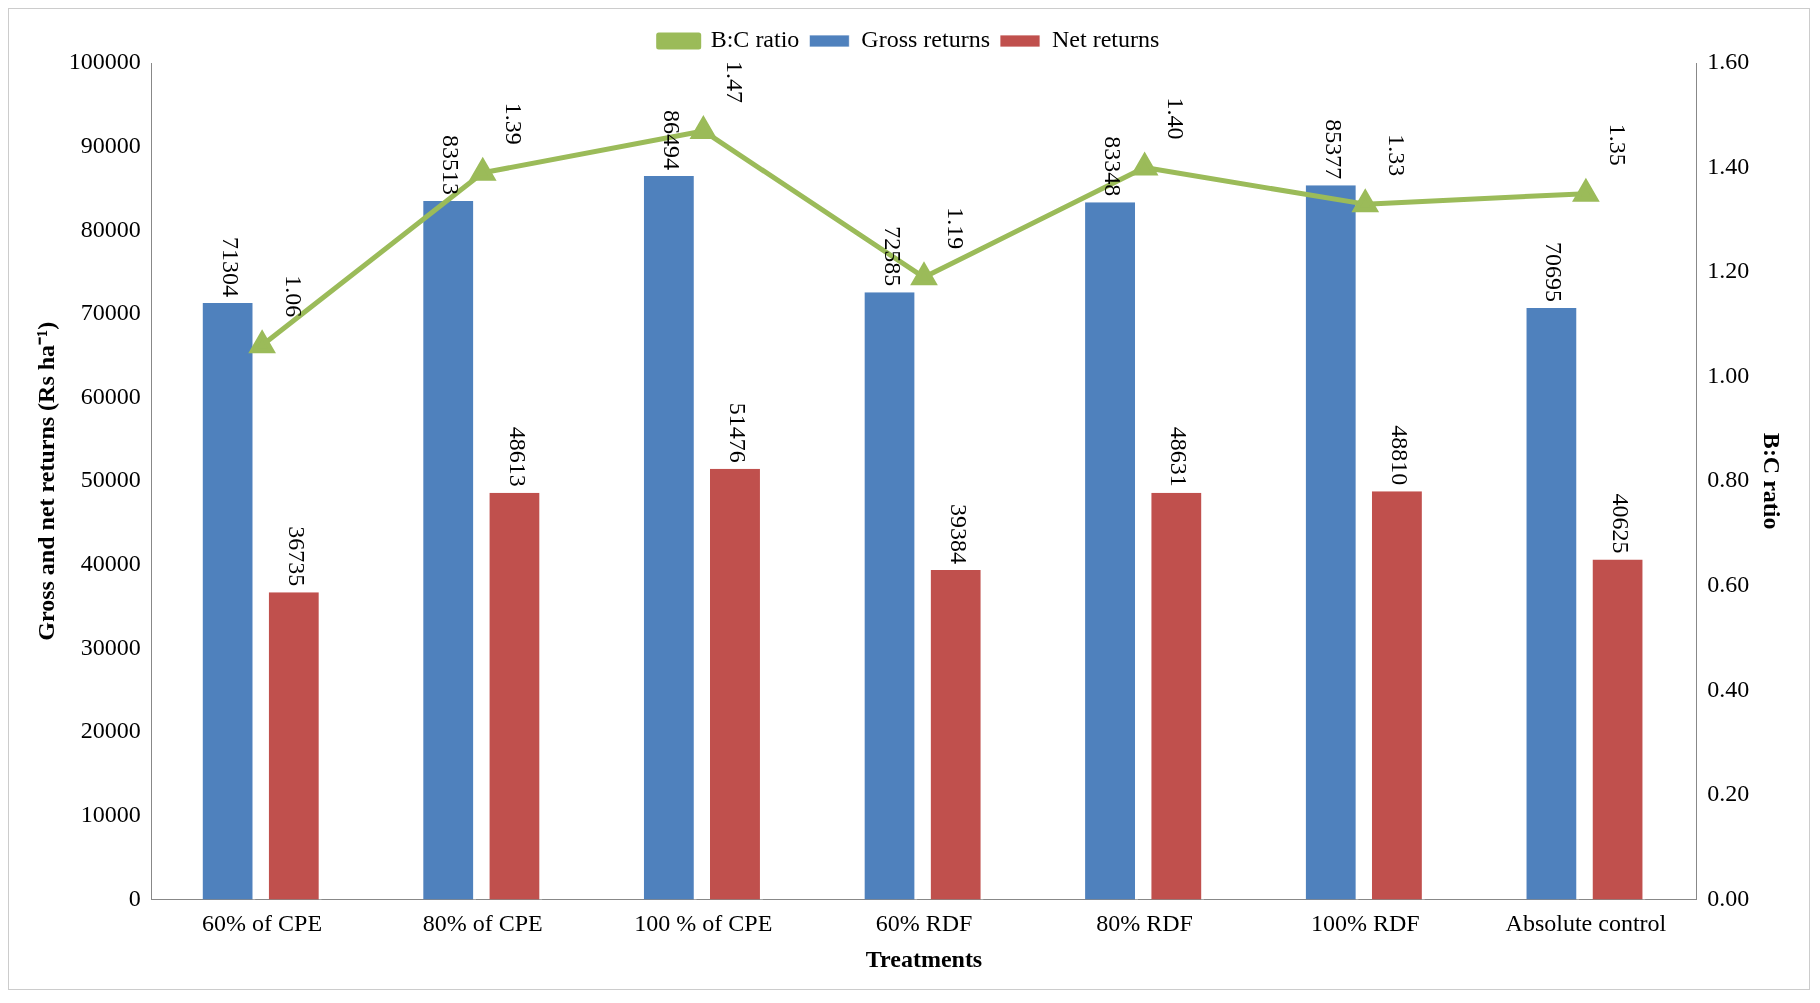  Describe the element at coordinates (1554, 272) in the screenshot. I see `data-label: 70695` at that location.